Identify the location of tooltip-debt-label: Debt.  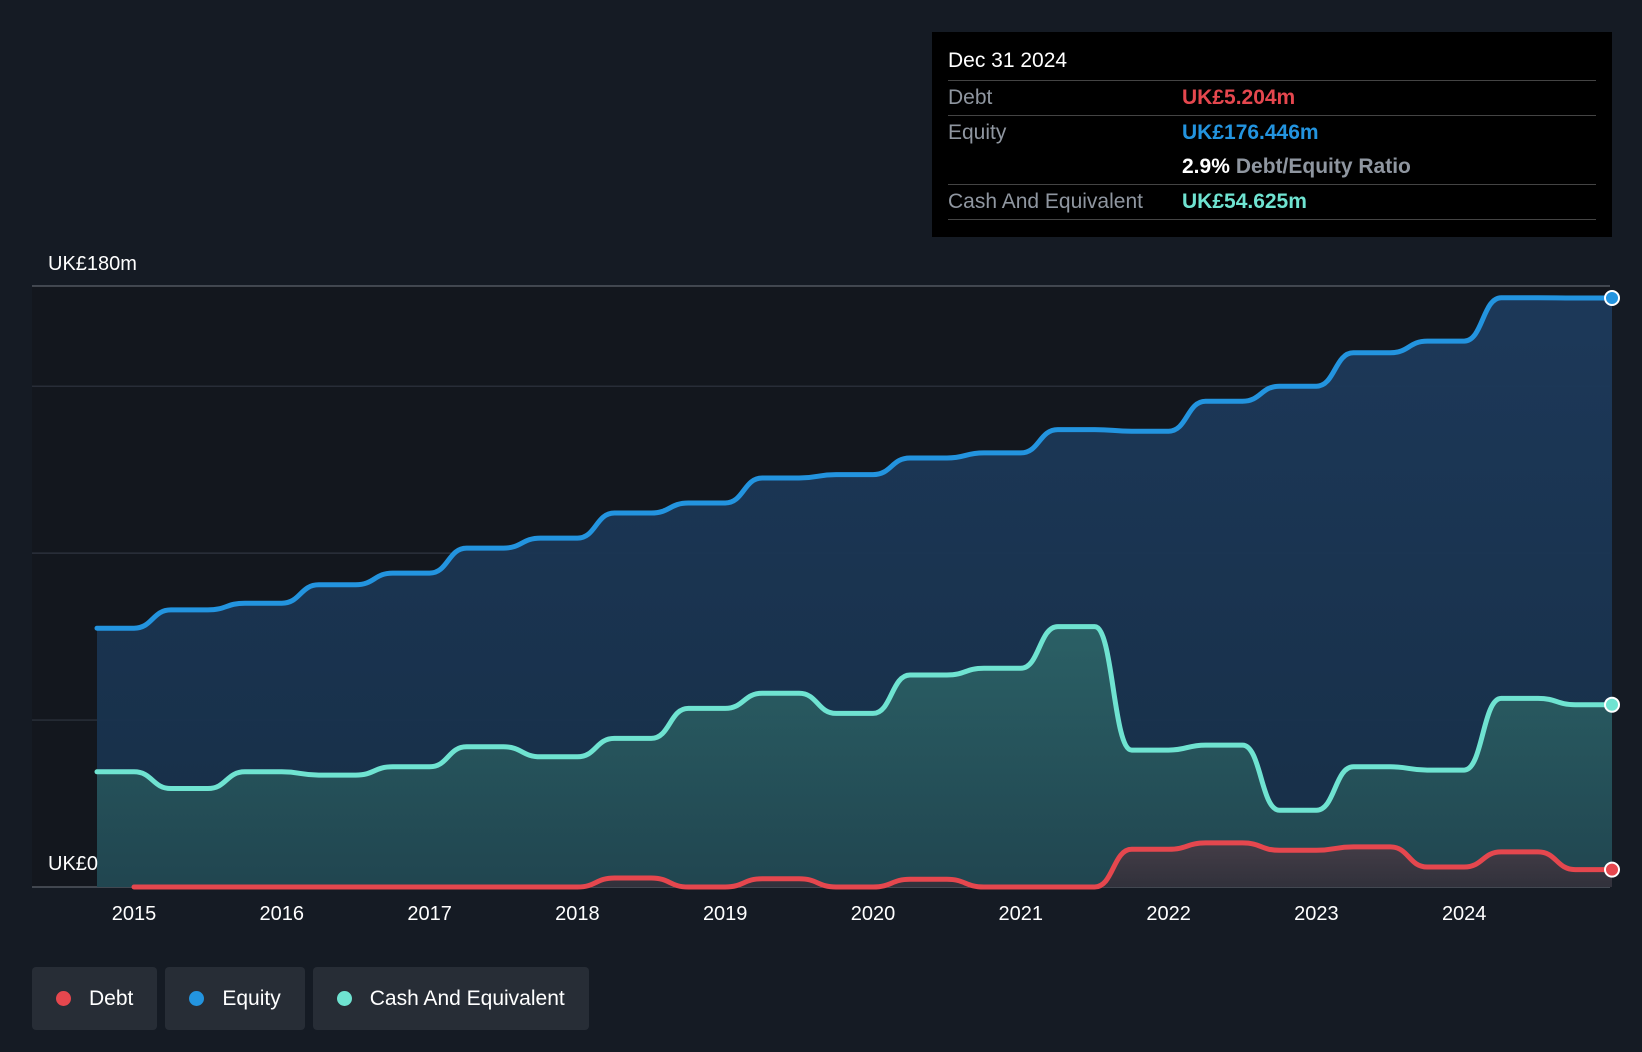
(970, 97).